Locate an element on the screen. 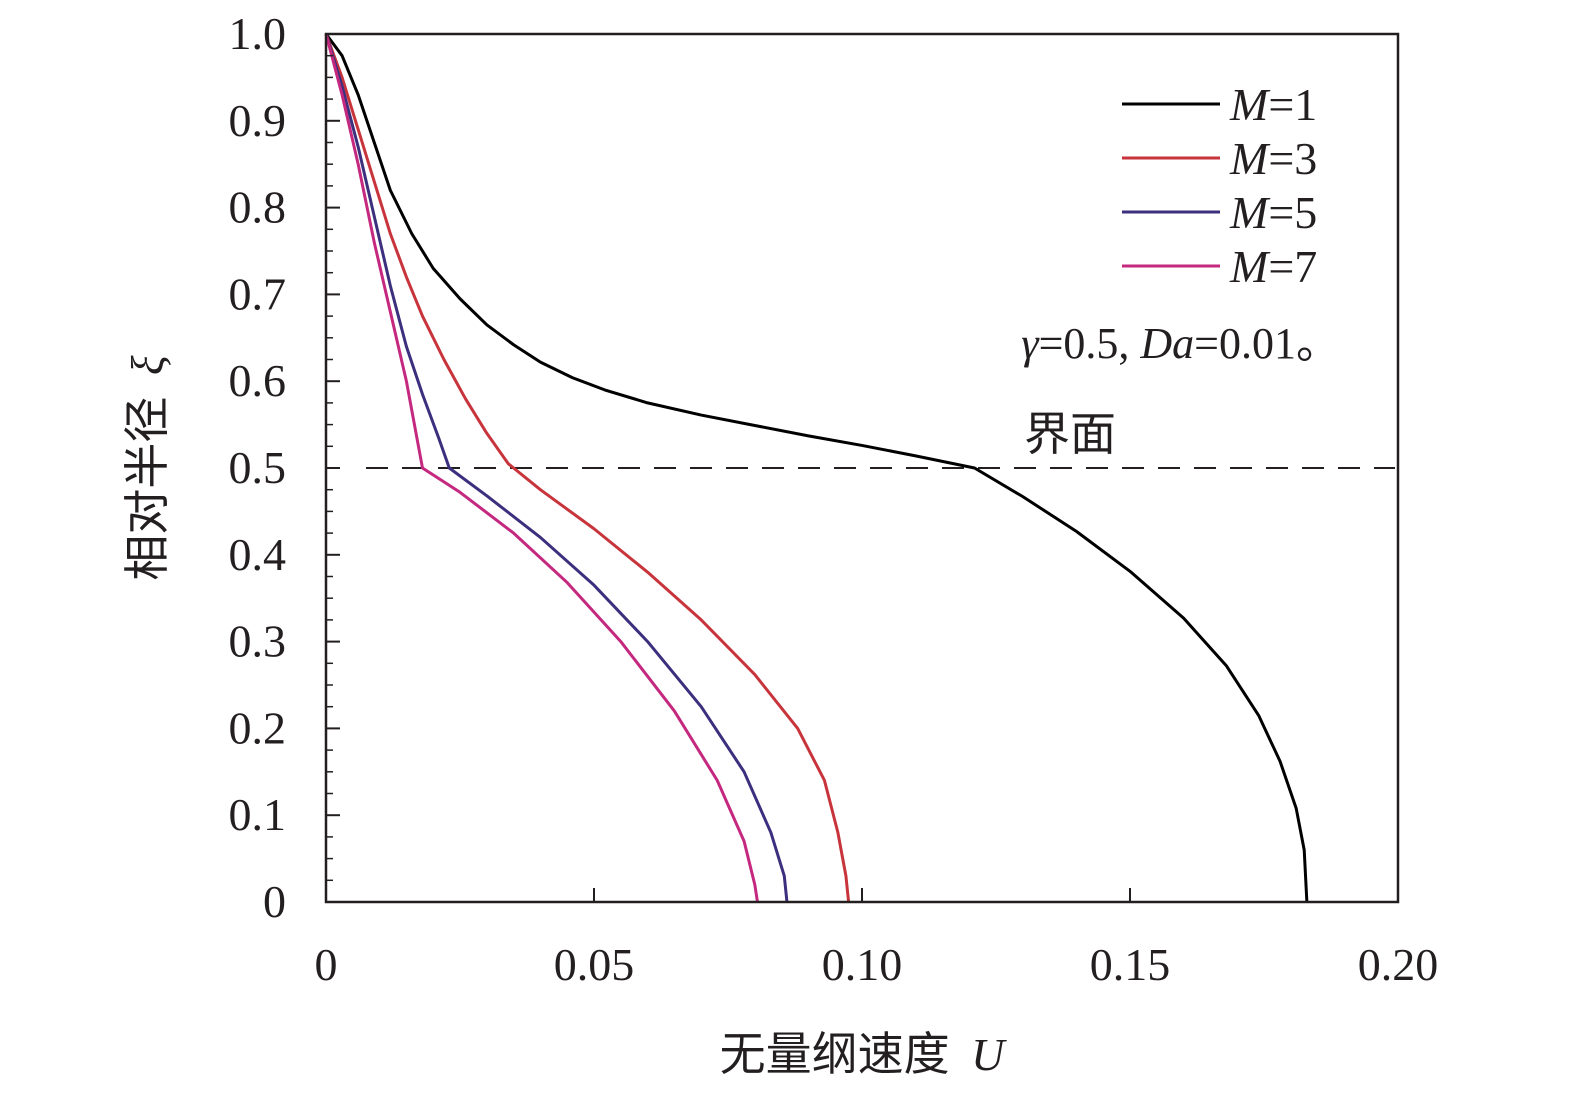  x-tick-label: 0.15 is located at coordinates (1130, 964).